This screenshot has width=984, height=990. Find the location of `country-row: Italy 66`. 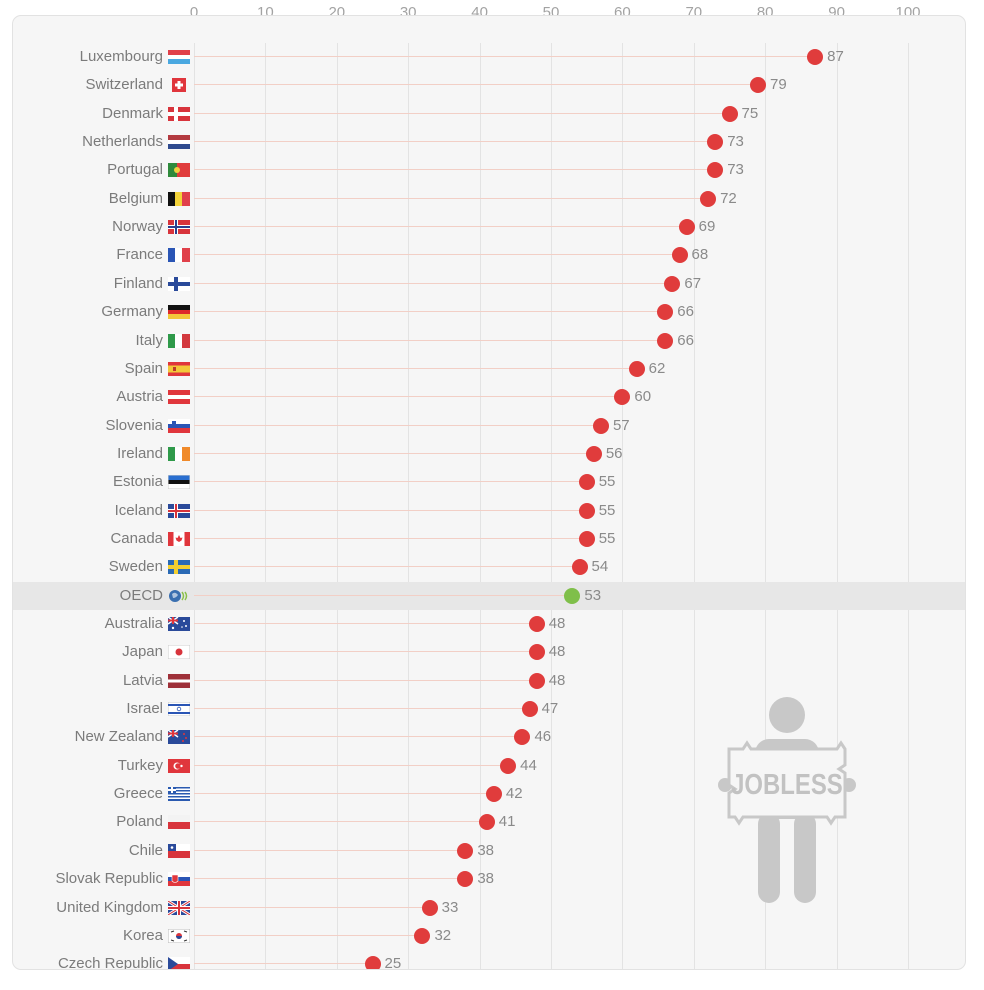

country-row: Italy 66 is located at coordinates (489, 341).